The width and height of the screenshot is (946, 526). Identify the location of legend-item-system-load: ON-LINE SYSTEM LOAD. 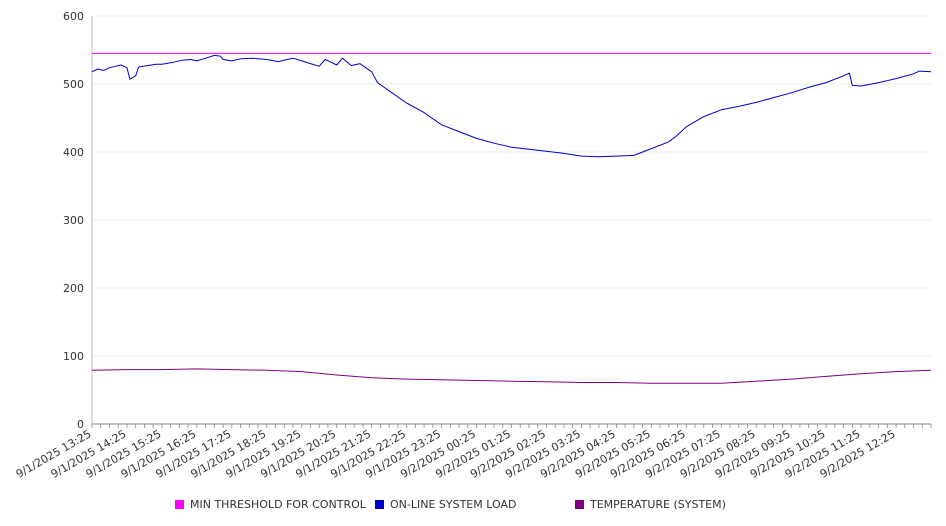
(445, 504).